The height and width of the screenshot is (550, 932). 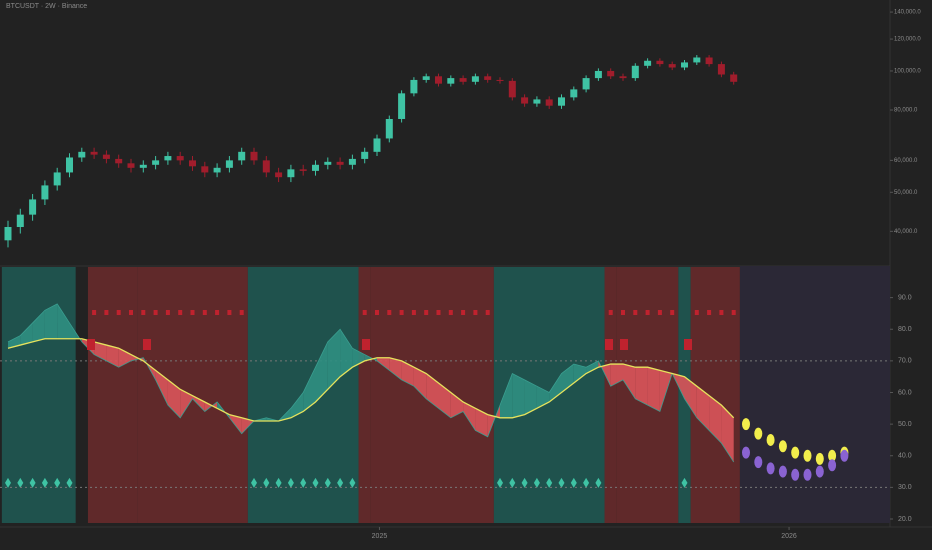 What do you see at coordinates (907, 13) in the screenshot?
I see `y-tick-label: 140,000.0` at bounding box center [907, 13].